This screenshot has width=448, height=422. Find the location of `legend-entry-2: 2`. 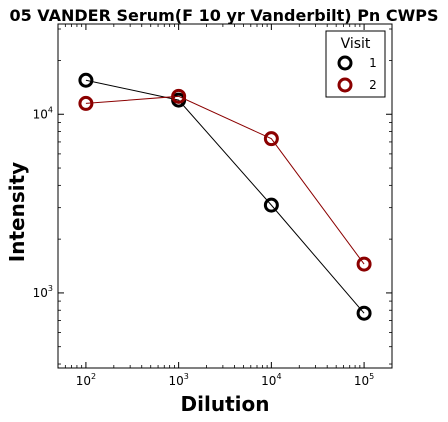

legend-entry-2: 2 is located at coordinates (373, 85).